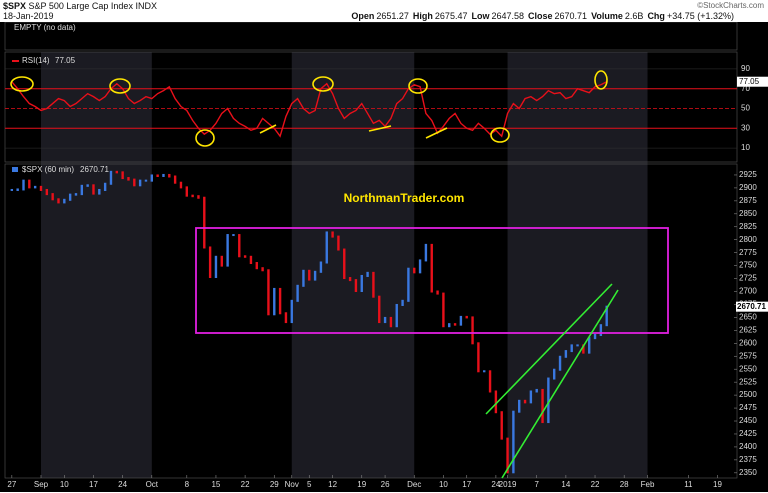 This screenshot has width=768, height=493. What do you see at coordinates (309, 484) in the screenshot?
I see `x-tick-label: 5` at bounding box center [309, 484].